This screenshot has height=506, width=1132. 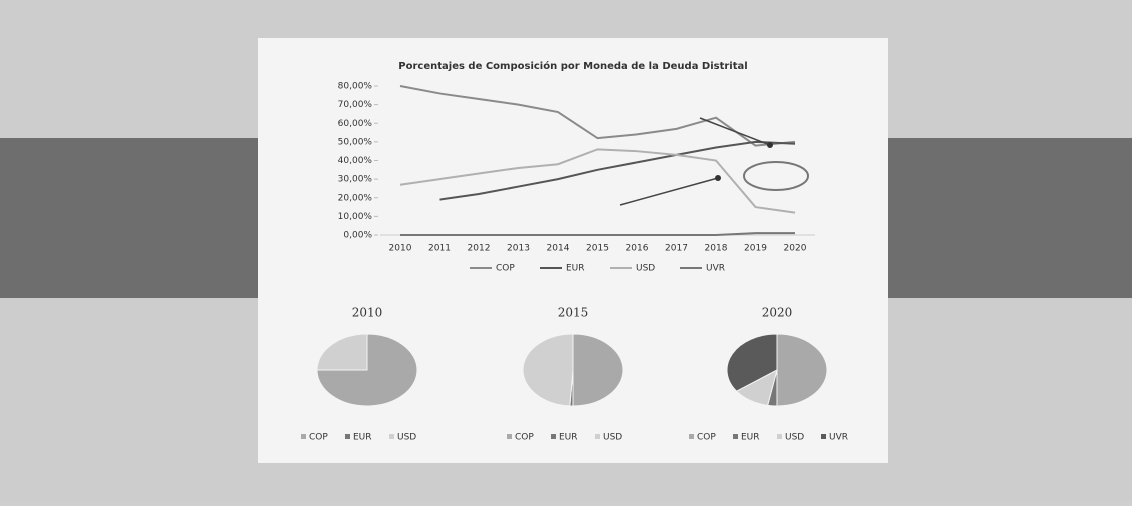 What do you see at coordinates (795, 249) in the screenshot?
I see `x-tick-label: 2020` at bounding box center [795, 249].